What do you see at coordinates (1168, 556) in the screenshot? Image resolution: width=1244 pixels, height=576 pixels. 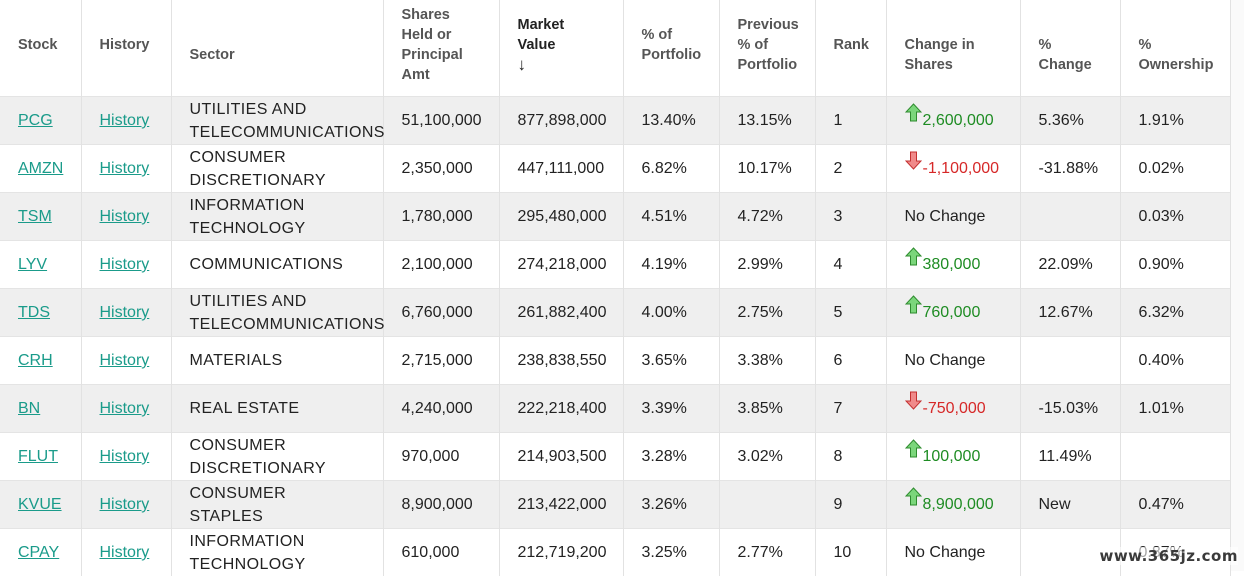 I see `site-watermark: www.365jz.com` at bounding box center [1168, 556].